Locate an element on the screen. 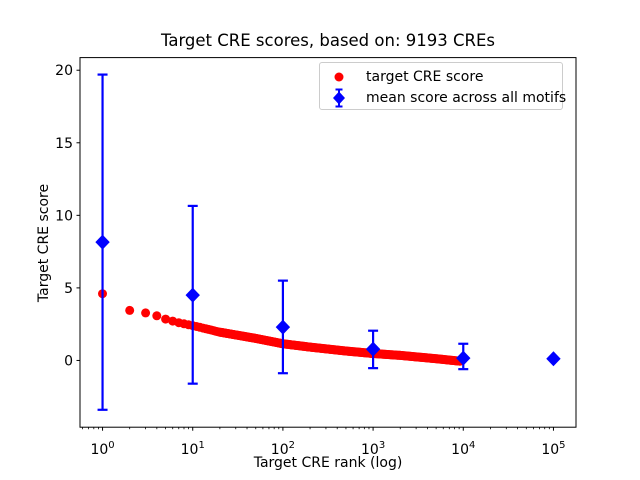 The height and width of the screenshot is (480, 640). legend-item-mean-score: mean score across all motifs is located at coordinates (443, 97).